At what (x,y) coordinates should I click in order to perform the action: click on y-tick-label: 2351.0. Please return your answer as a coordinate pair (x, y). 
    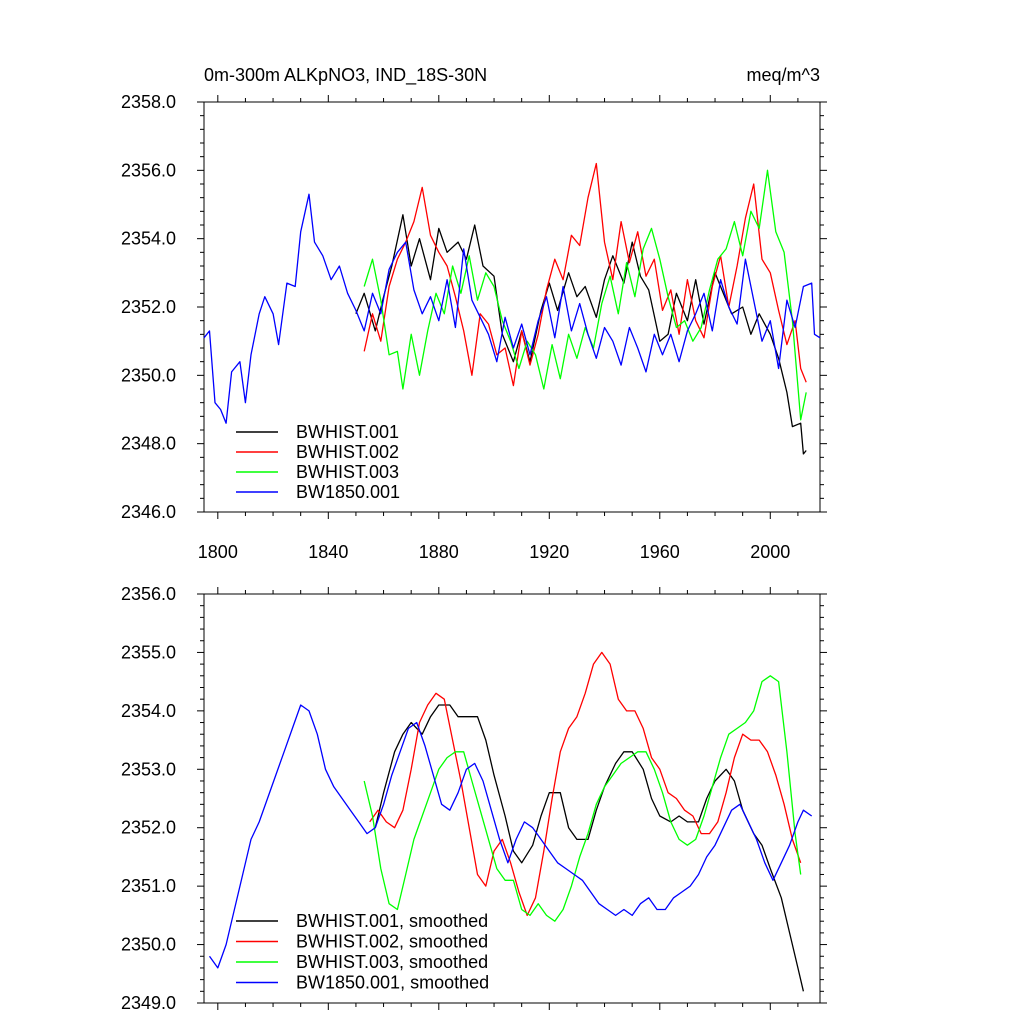
    Looking at the image, I should click on (148, 886).